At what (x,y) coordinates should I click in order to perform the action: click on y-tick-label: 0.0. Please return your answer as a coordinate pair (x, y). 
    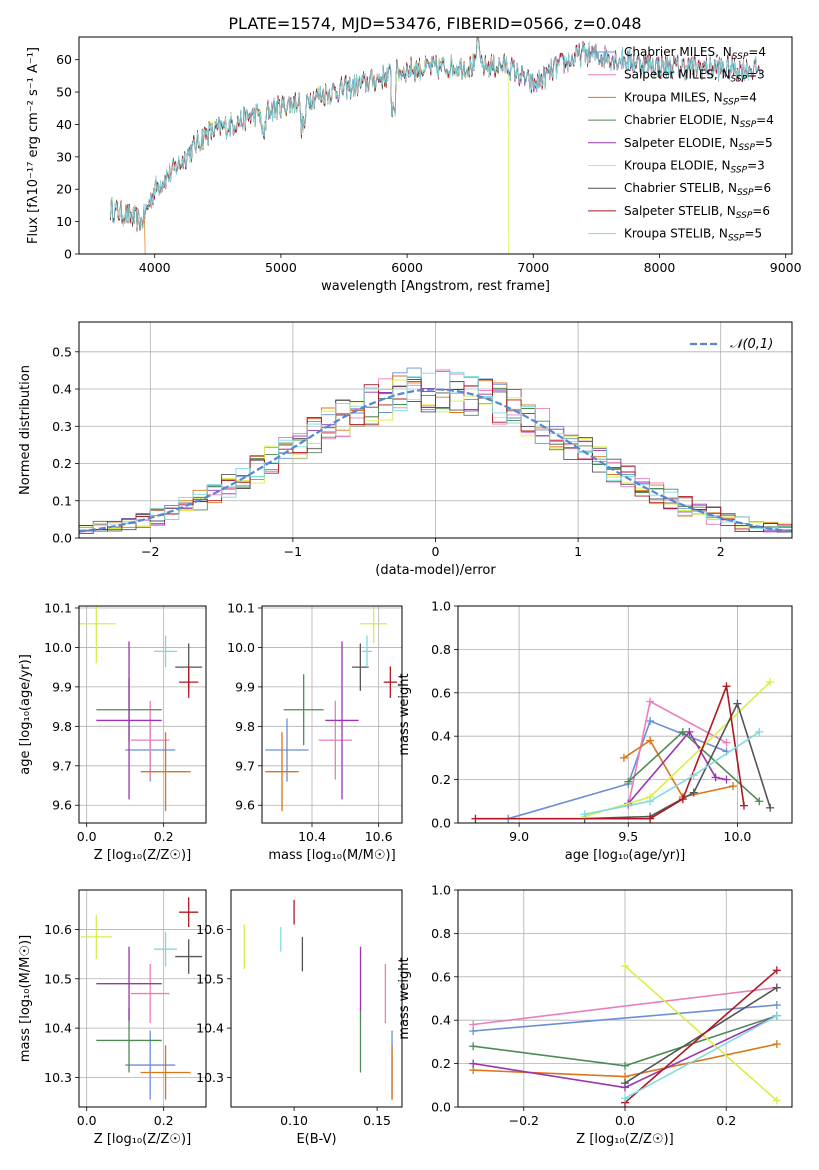
    Looking at the image, I should click on (441, 823).